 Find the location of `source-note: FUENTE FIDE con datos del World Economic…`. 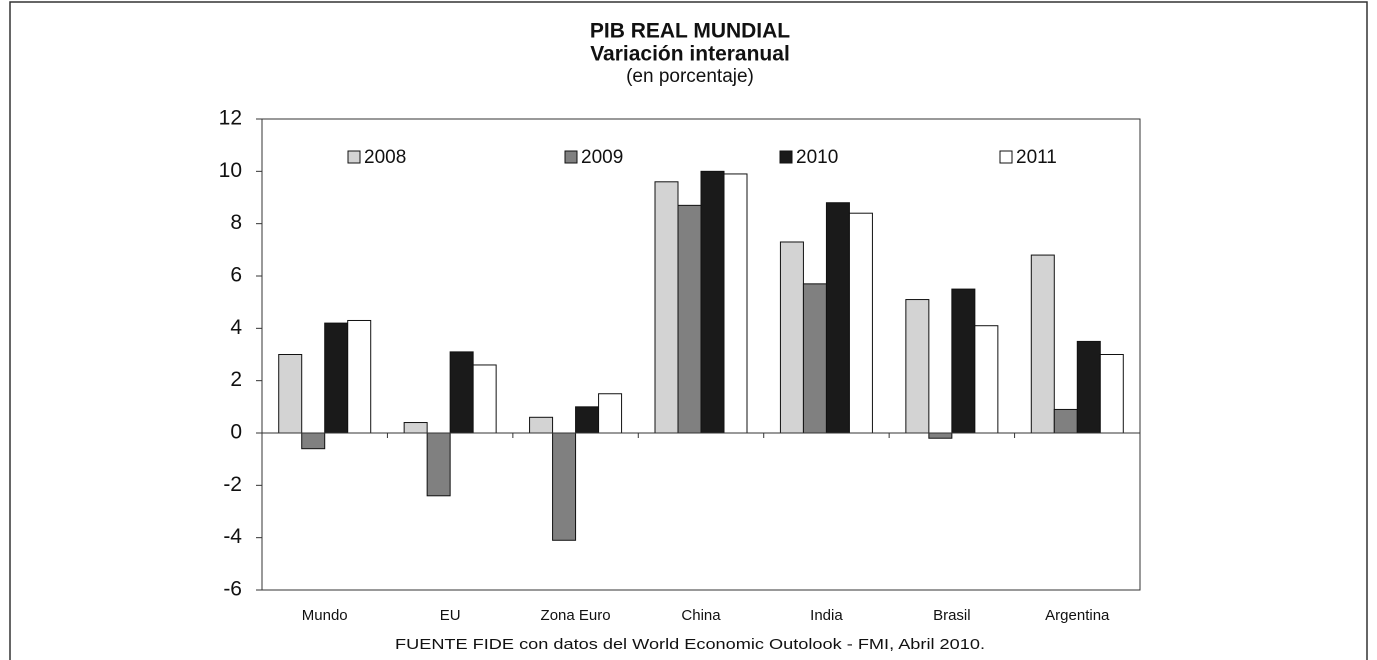

source-note: FUENTE FIDE con datos del World Economic… is located at coordinates (690, 644).